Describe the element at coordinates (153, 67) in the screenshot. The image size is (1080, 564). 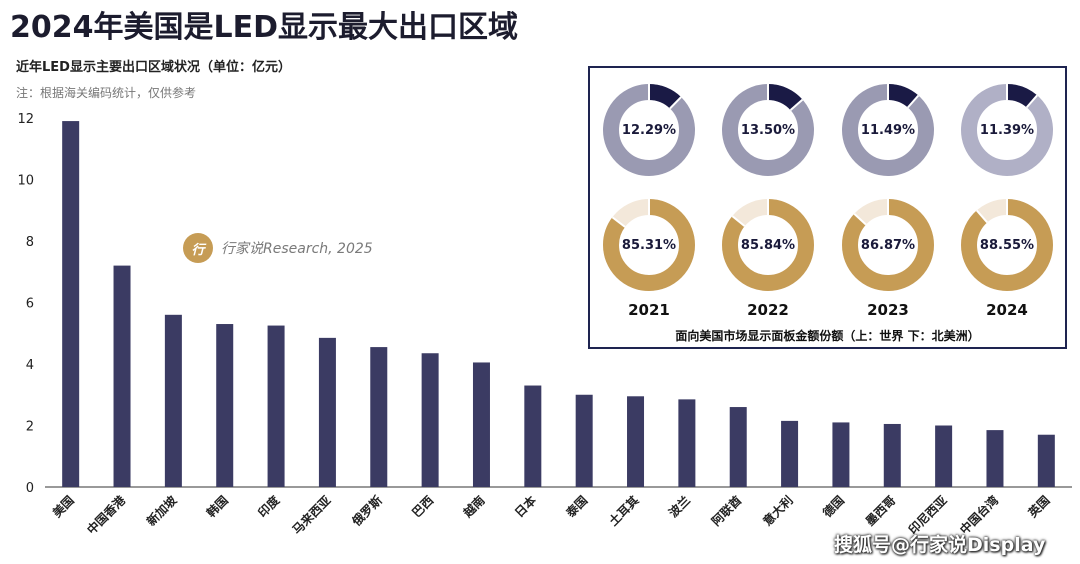
I see `chart-subtitle: 近年LED显示主要出口区域状况（单位：亿元）` at that location.